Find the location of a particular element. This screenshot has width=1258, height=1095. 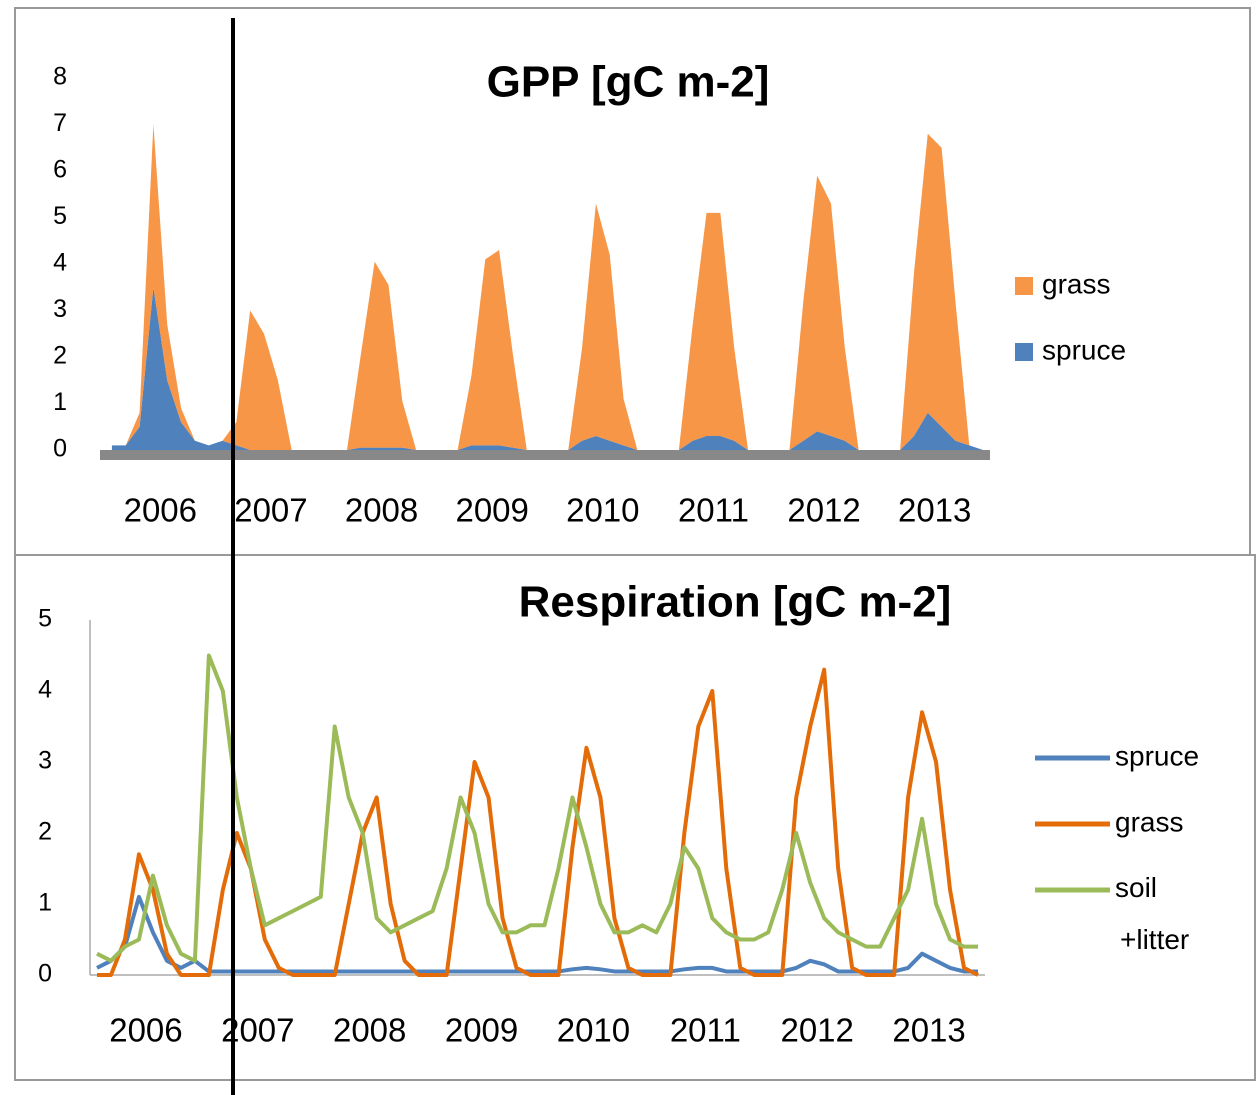

x-tick-label: 2007 is located at coordinates (270, 510).